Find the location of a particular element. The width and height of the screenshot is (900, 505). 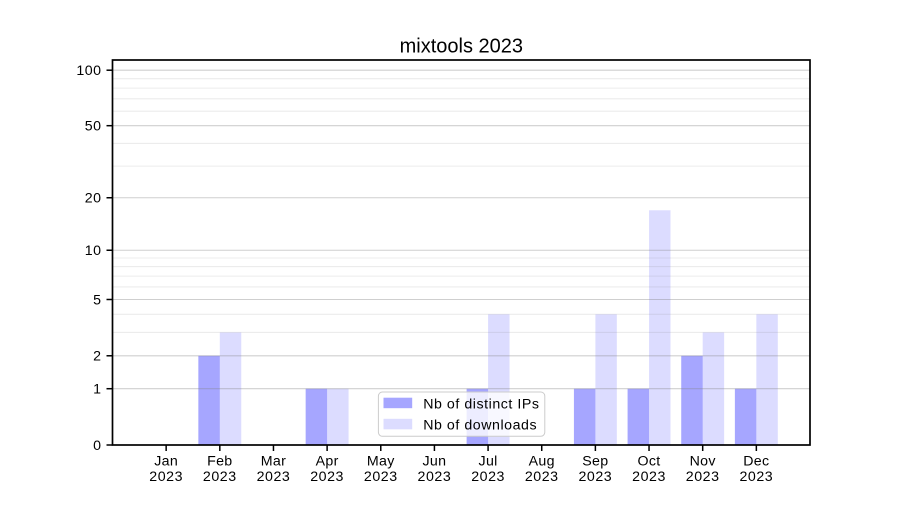

svg-text: 20 is located at coordinates (93, 199).